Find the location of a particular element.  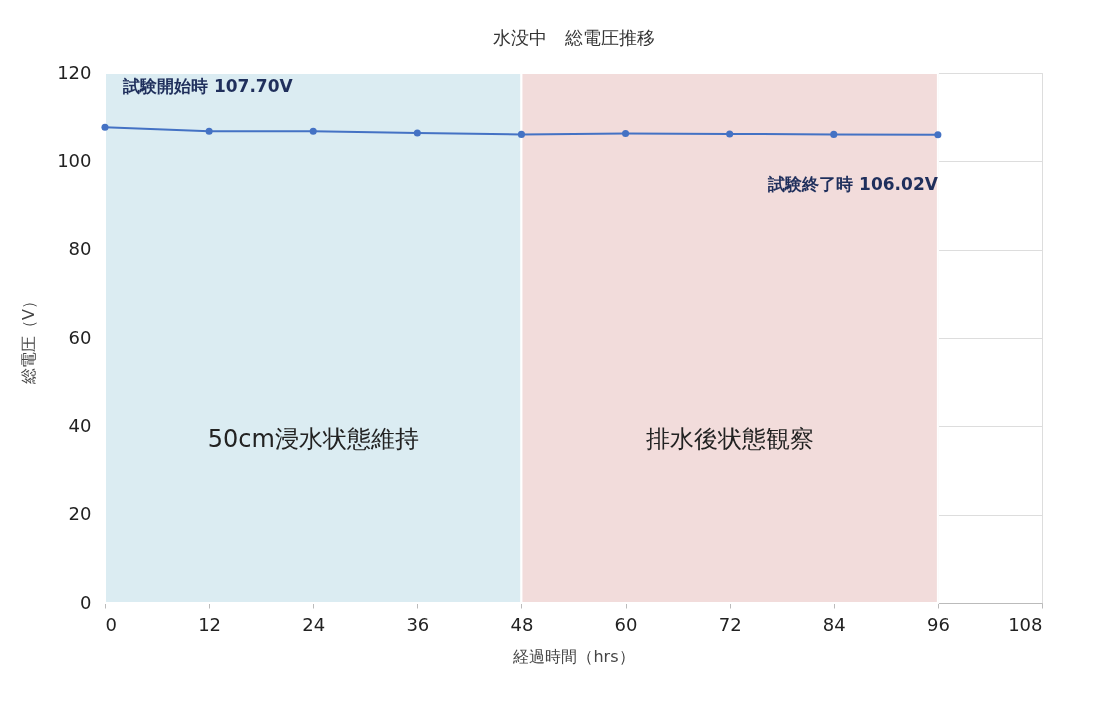

x-tick-label: 36 is located at coordinates (418, 624).